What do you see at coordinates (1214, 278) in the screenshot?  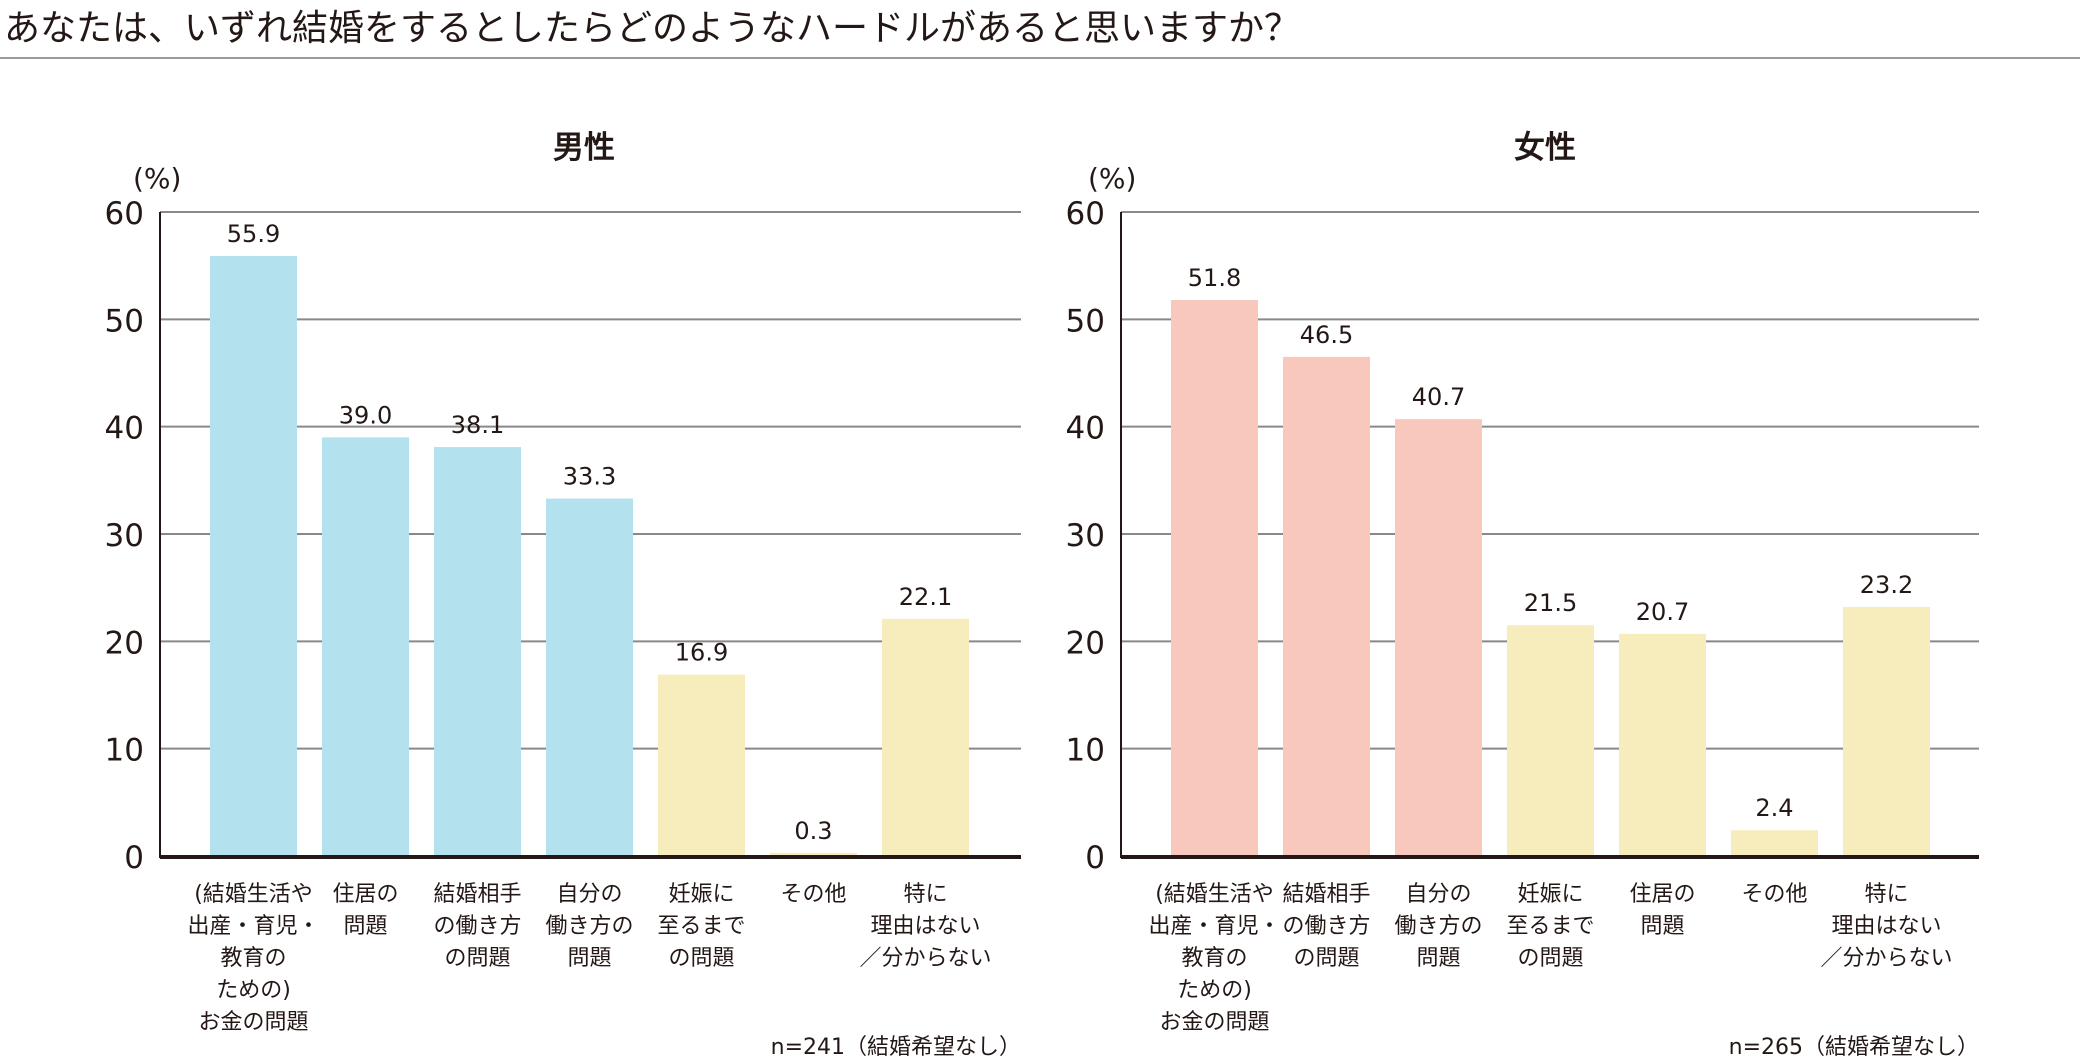 I see `data-label: 51.8` at bounding box center [1214, 278].